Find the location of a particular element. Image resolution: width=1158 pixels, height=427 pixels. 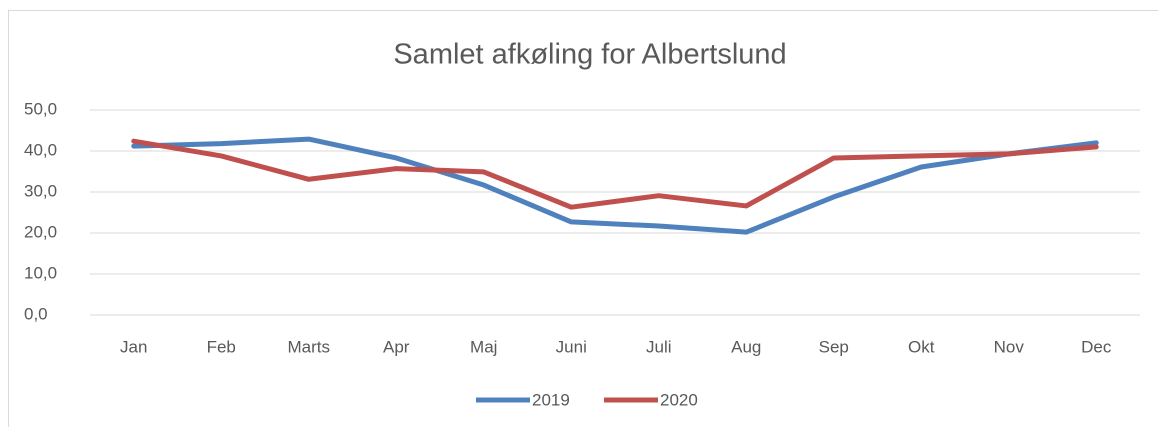

x-tick-label: Marts is located at coordinates (309, 346).